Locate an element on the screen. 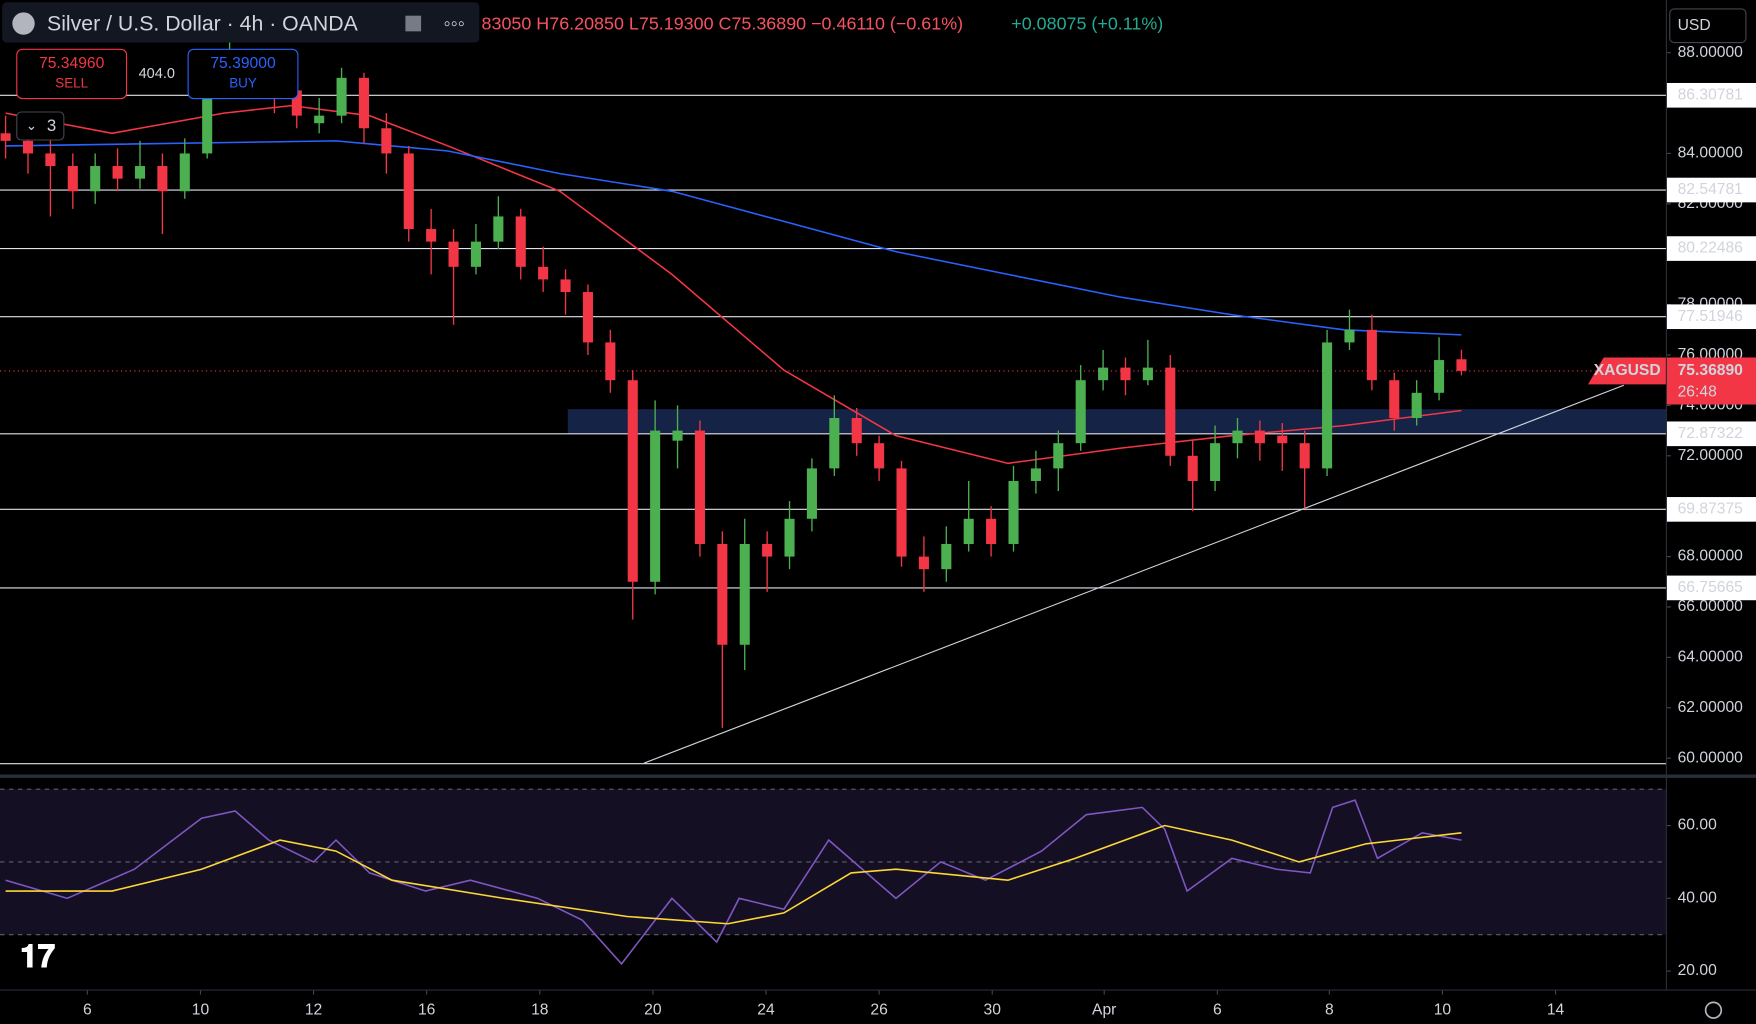  x-tick-label: Apr is located at coordinates (1104, 1009).